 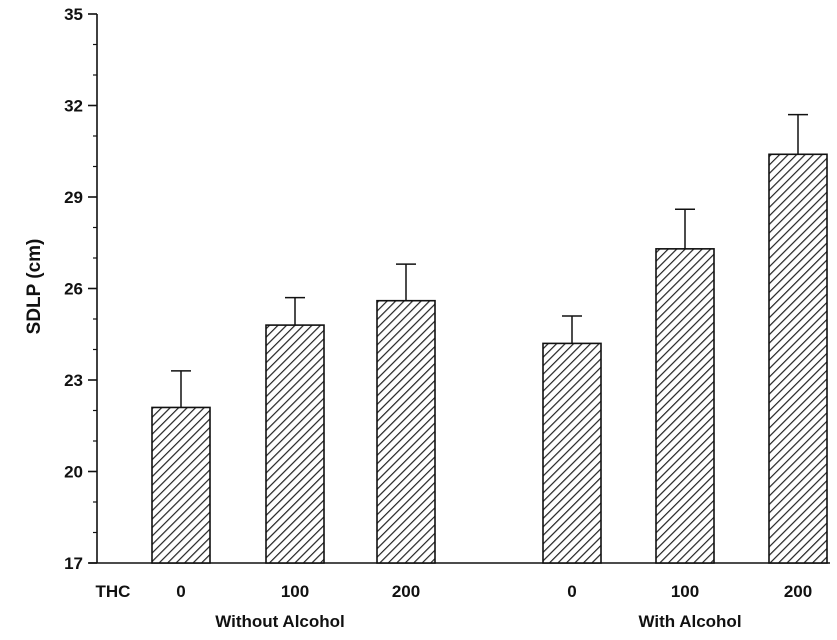 What do you see at coordinates (73, 197) in the screenshot?
I see `y-tick-label: 29` at bounding box center [73, 197].